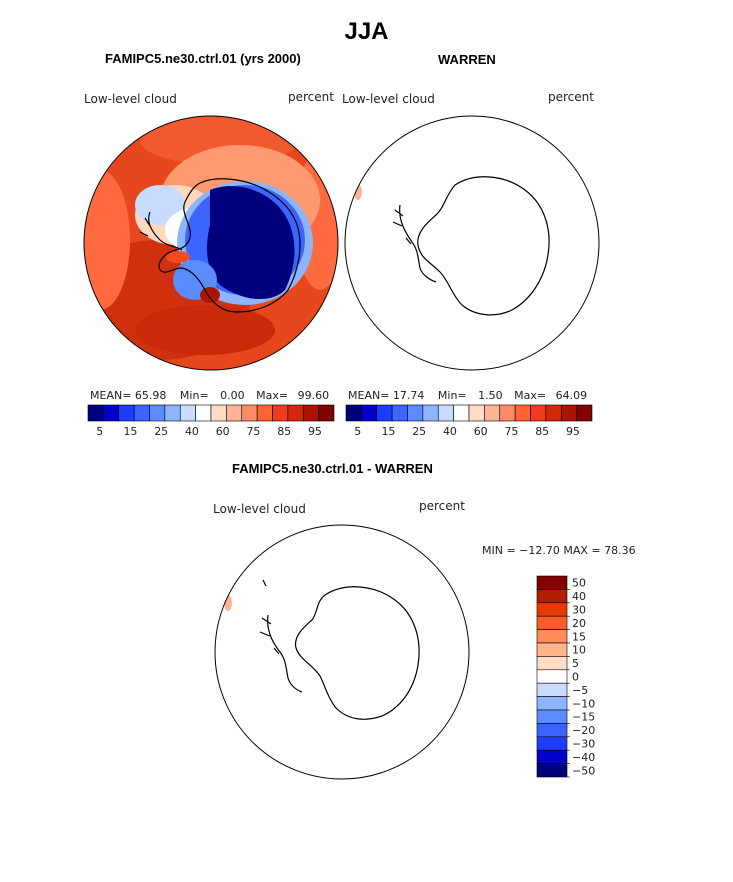 This screenshot has width=733, height=882. I want to click on panel3-variable: Low-level cloud, so click(259, 509).